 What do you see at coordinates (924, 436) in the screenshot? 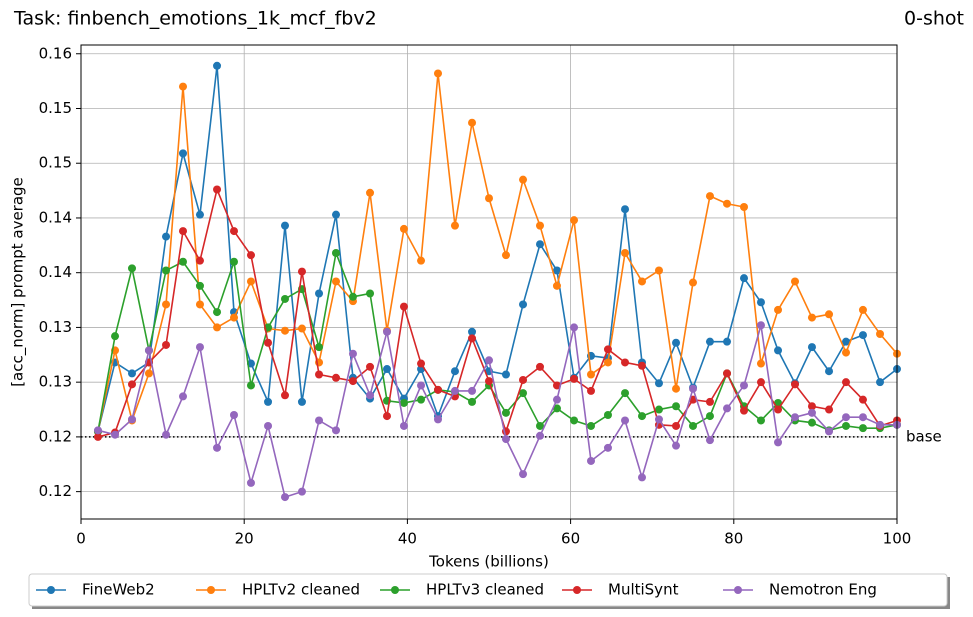
I see `baseline-label: base` at bounding box center [924, 436].